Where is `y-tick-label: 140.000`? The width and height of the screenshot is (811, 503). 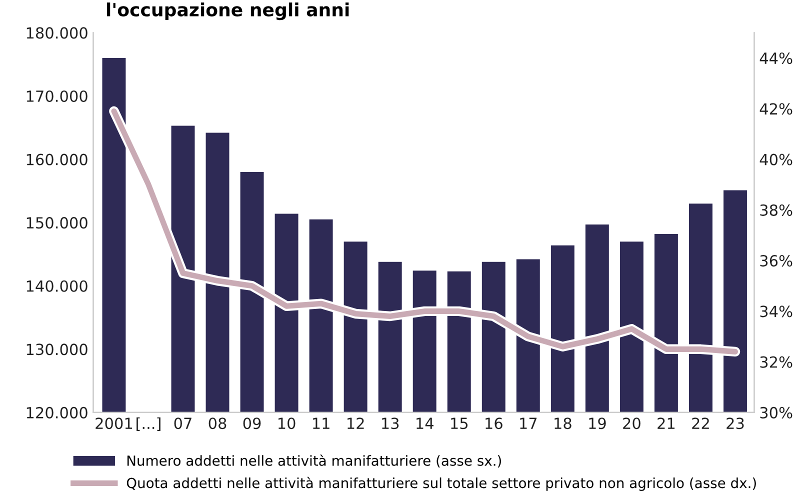 y-tick-label: 140.000 is located at coordinates (57, 286).